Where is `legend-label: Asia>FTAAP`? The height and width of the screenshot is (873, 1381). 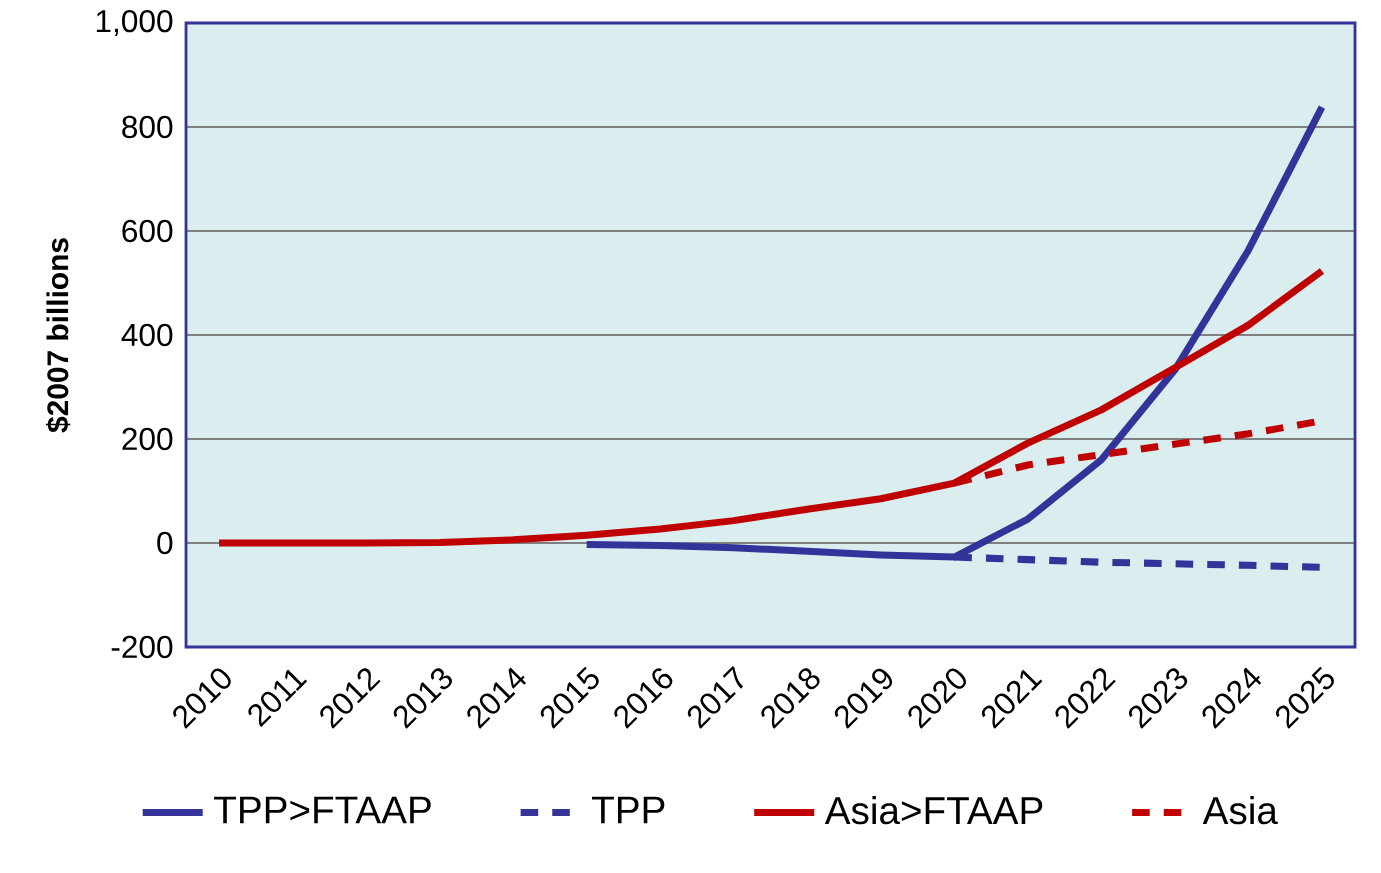
legend-label: Asia>FTAAP is located at coordinates (933, 810).